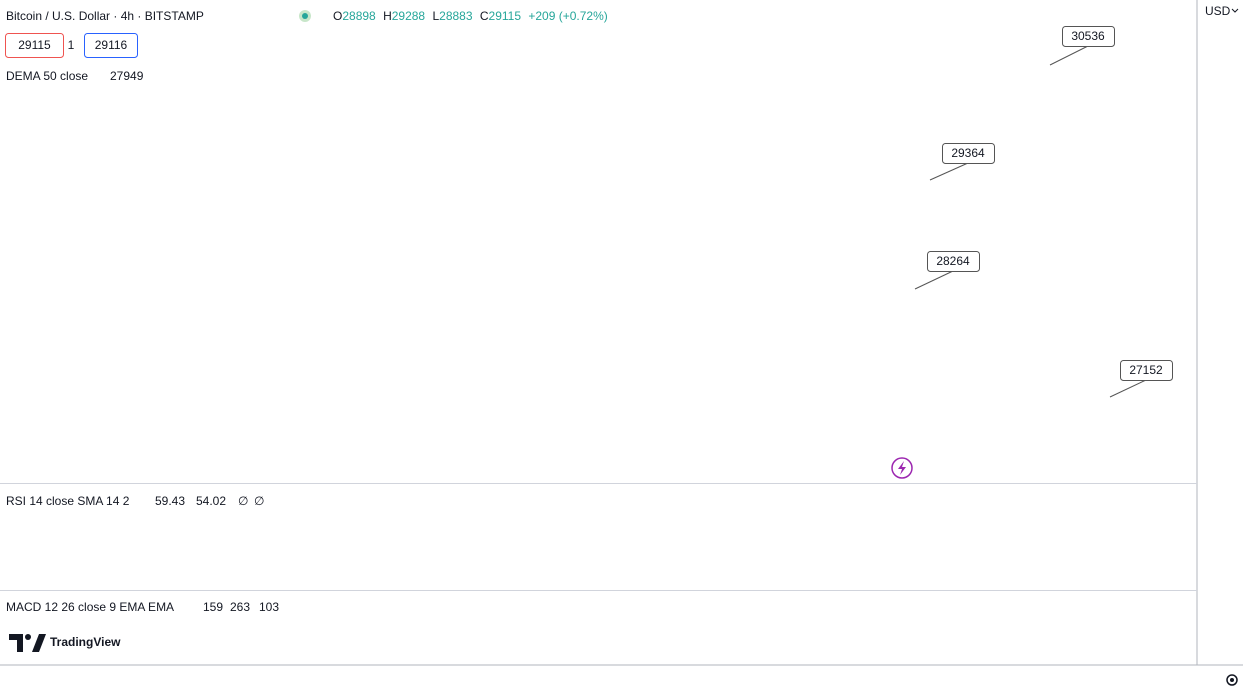 This screenshot has height=690, width=1243. I want to click on settings-icon-center, so click(1232, 680).